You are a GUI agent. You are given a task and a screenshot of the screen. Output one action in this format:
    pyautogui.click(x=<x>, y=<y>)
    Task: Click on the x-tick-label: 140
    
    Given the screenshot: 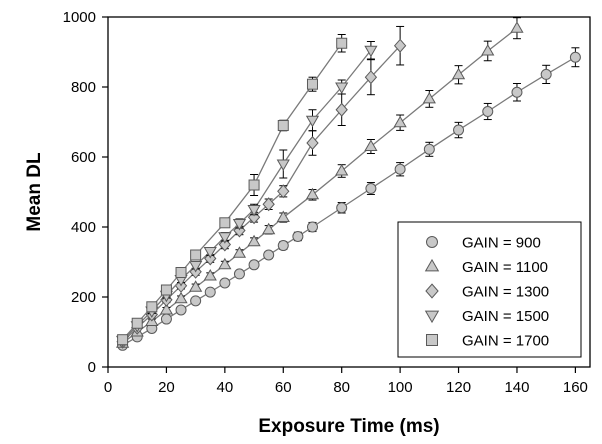 What is the action you would take?
    pyautogui.click(x=516, y=387)
    